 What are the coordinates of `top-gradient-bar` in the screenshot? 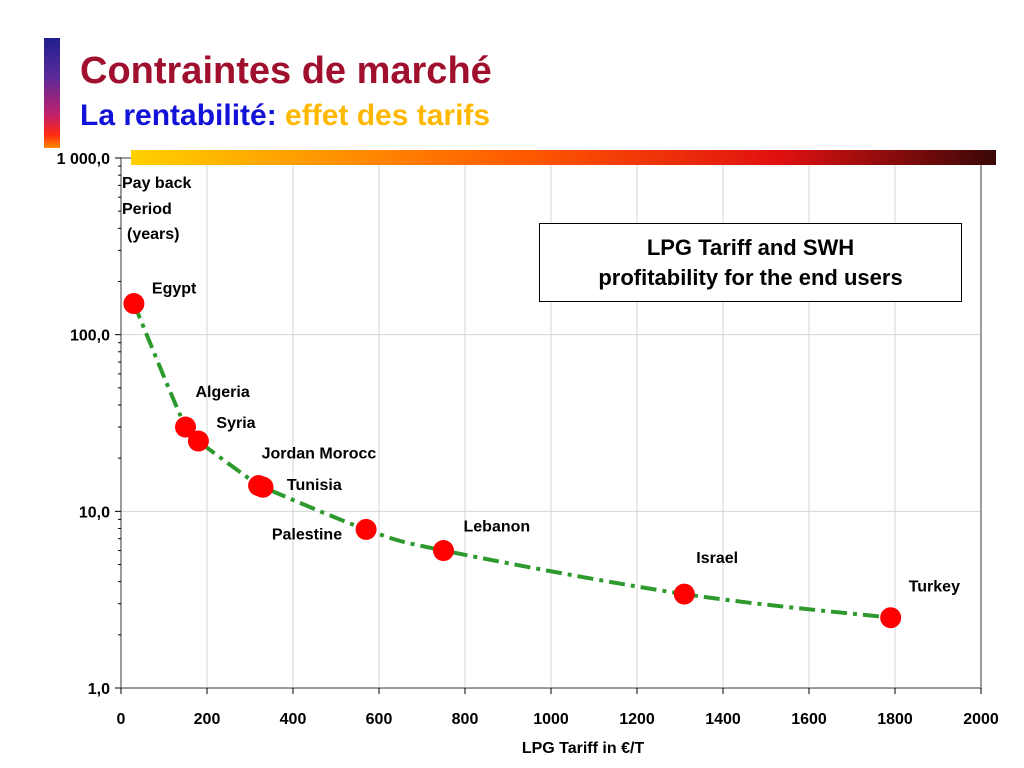 It's located at (563, 157).